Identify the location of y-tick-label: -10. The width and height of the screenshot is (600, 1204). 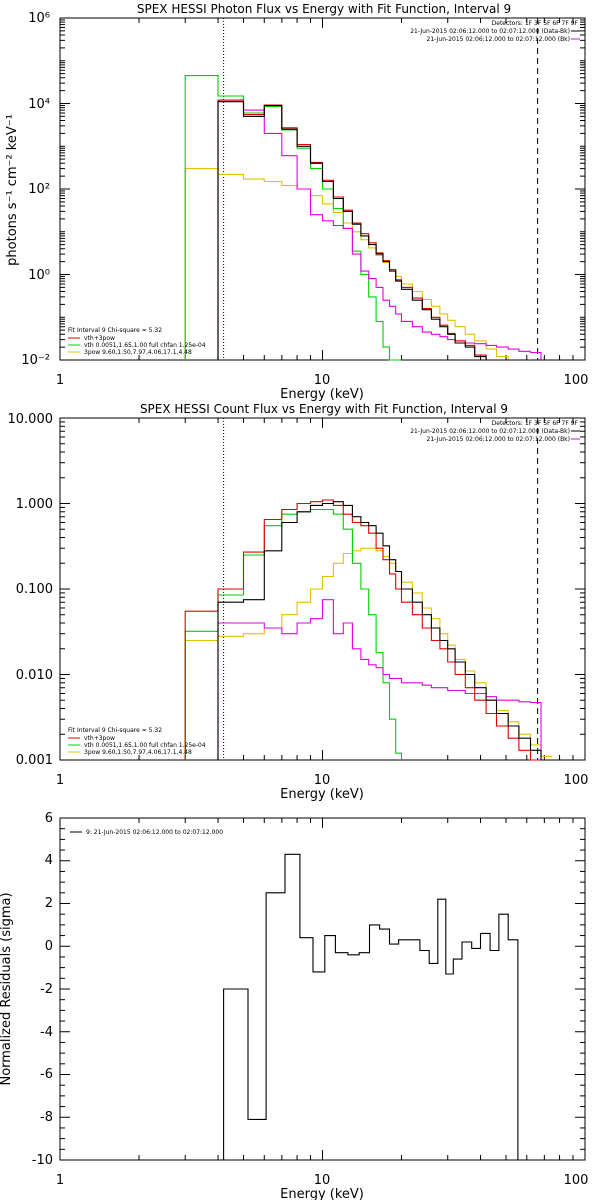
(42, 1160).